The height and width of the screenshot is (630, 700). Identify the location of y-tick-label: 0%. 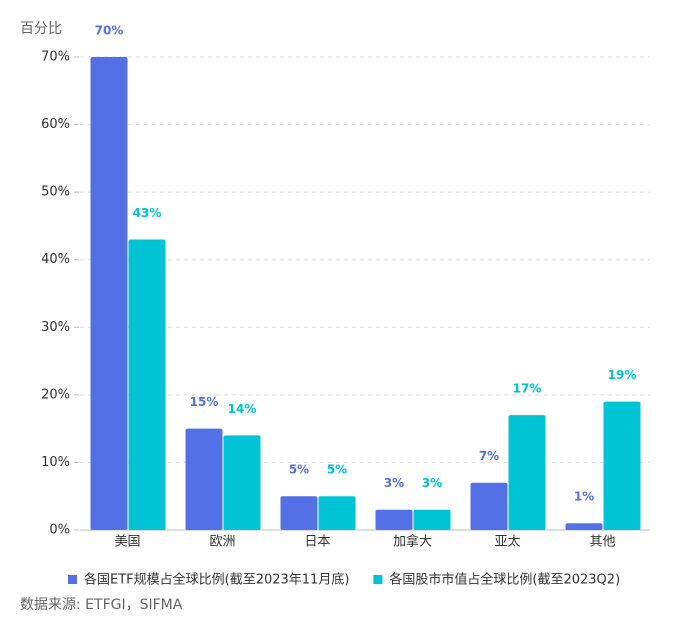
(59, 530).